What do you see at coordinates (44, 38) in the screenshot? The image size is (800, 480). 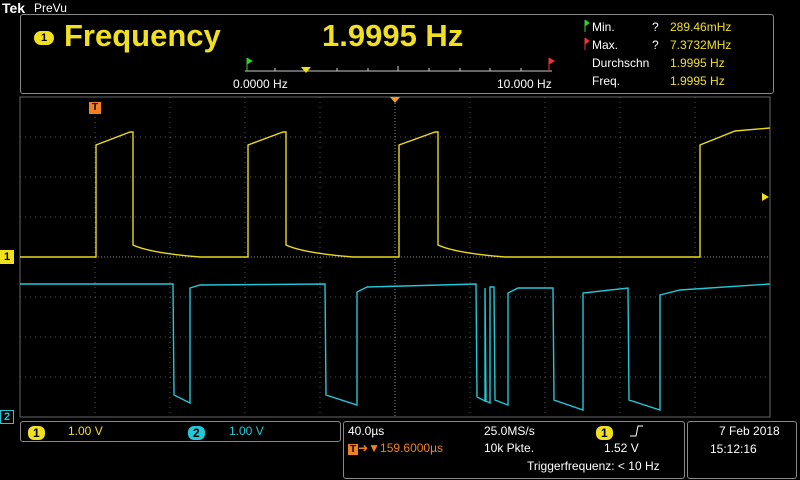 I see `channel-badge: 1` at bounding box center [44, 38].